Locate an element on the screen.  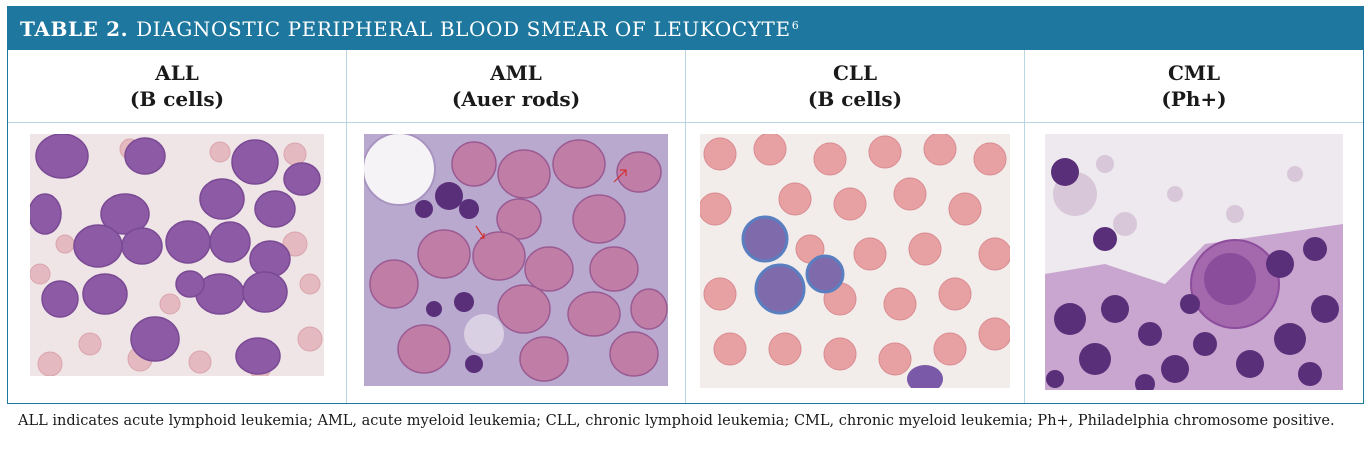
cll-smear-image is located at coordinates (855, 261).